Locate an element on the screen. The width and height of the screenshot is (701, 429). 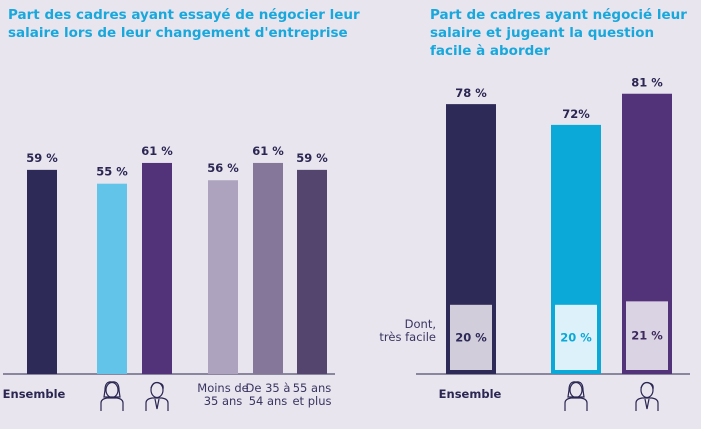
data-label-right-2: 81 % is located at coordinates (647, 83).